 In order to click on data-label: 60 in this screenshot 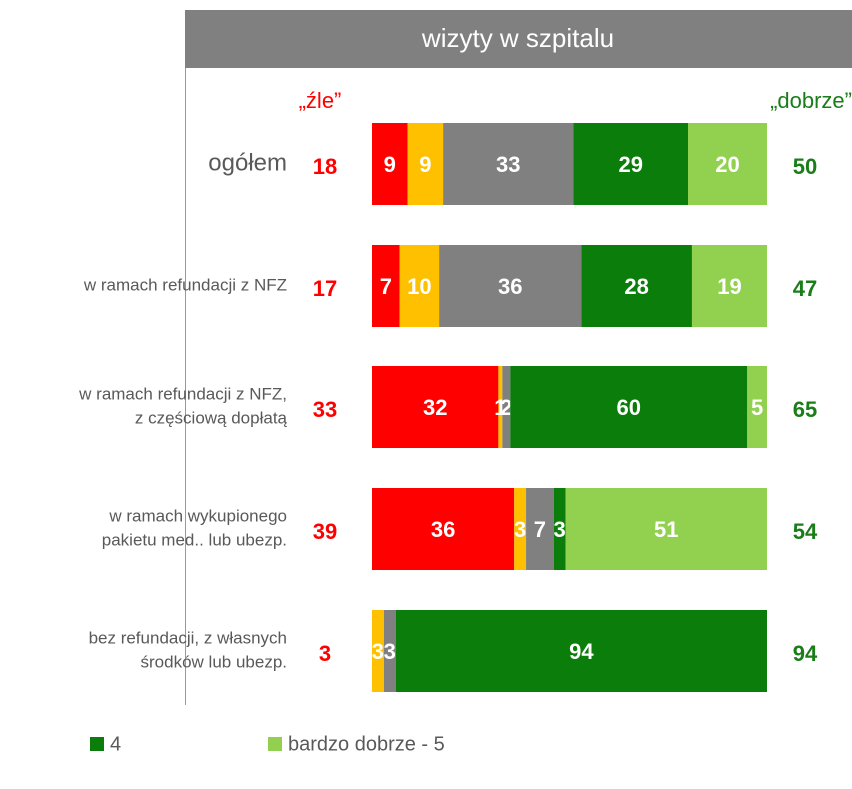, I will do `click(629, 407)`.